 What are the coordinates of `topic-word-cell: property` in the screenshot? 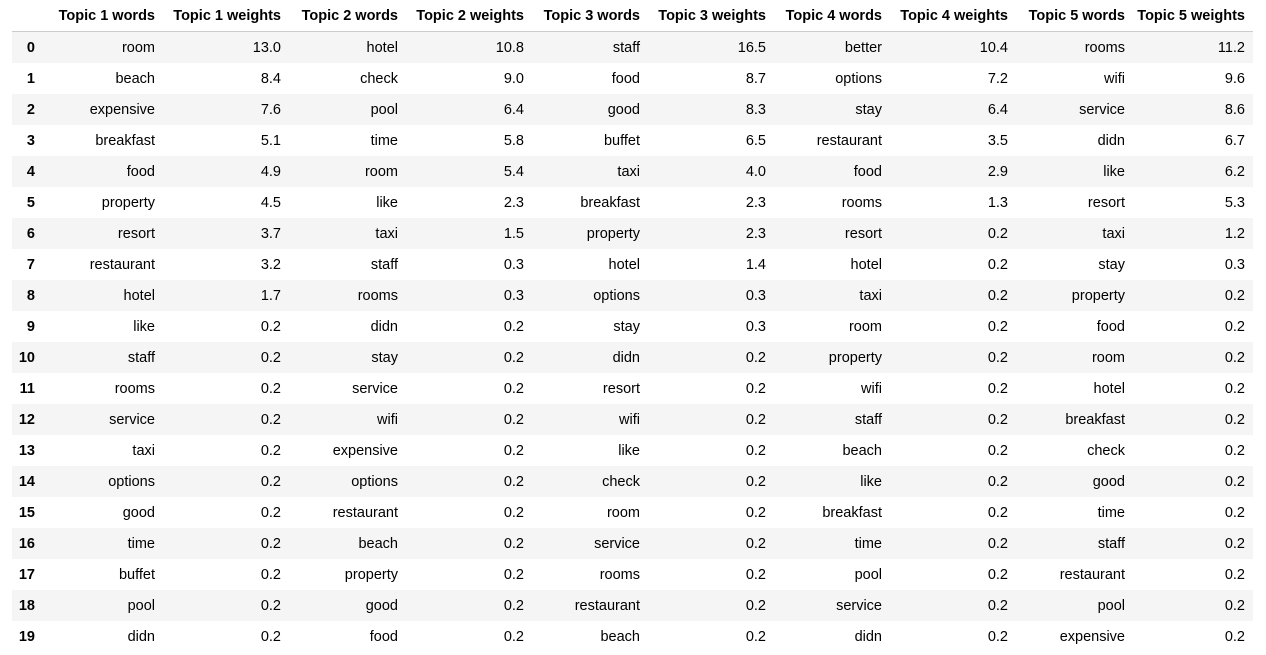 It's located at (613, 233).